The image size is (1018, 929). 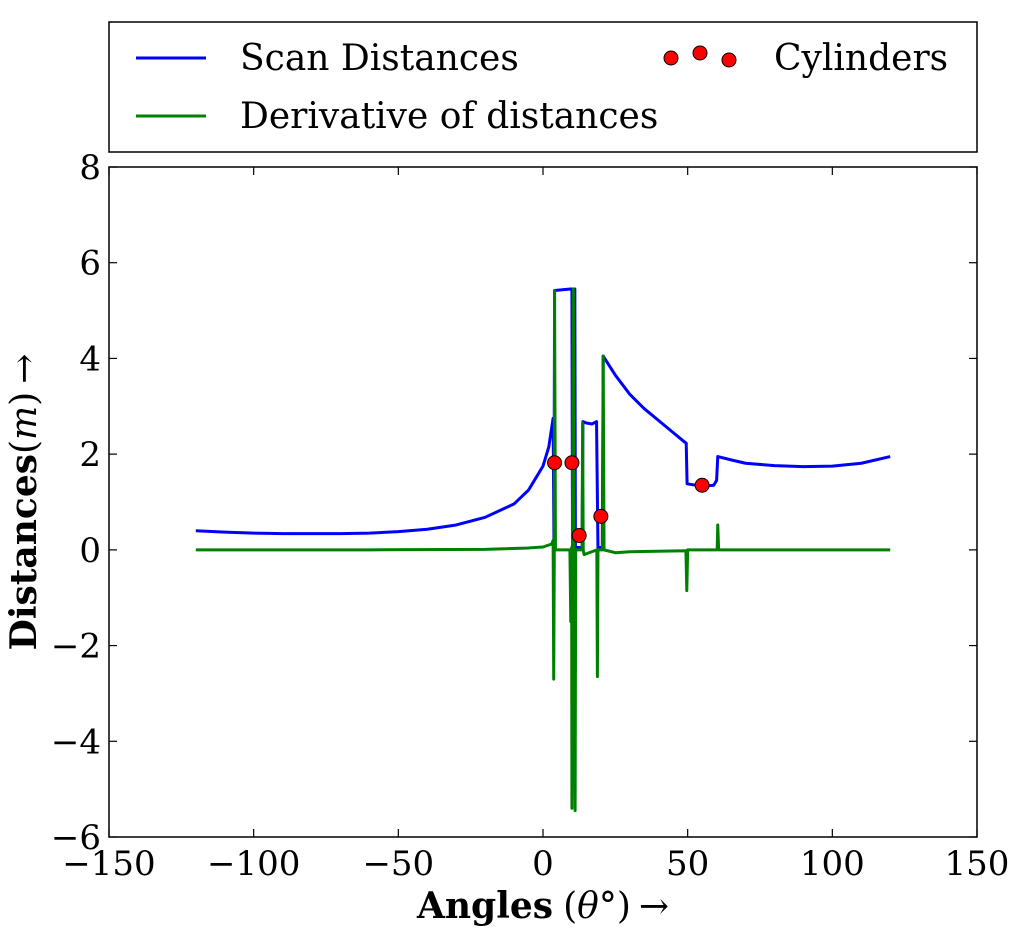 What do you see at coordinates (24, 552) in the screenshot?
I see `y-axis-title-main: Distances` at bounding box center [24, 552].